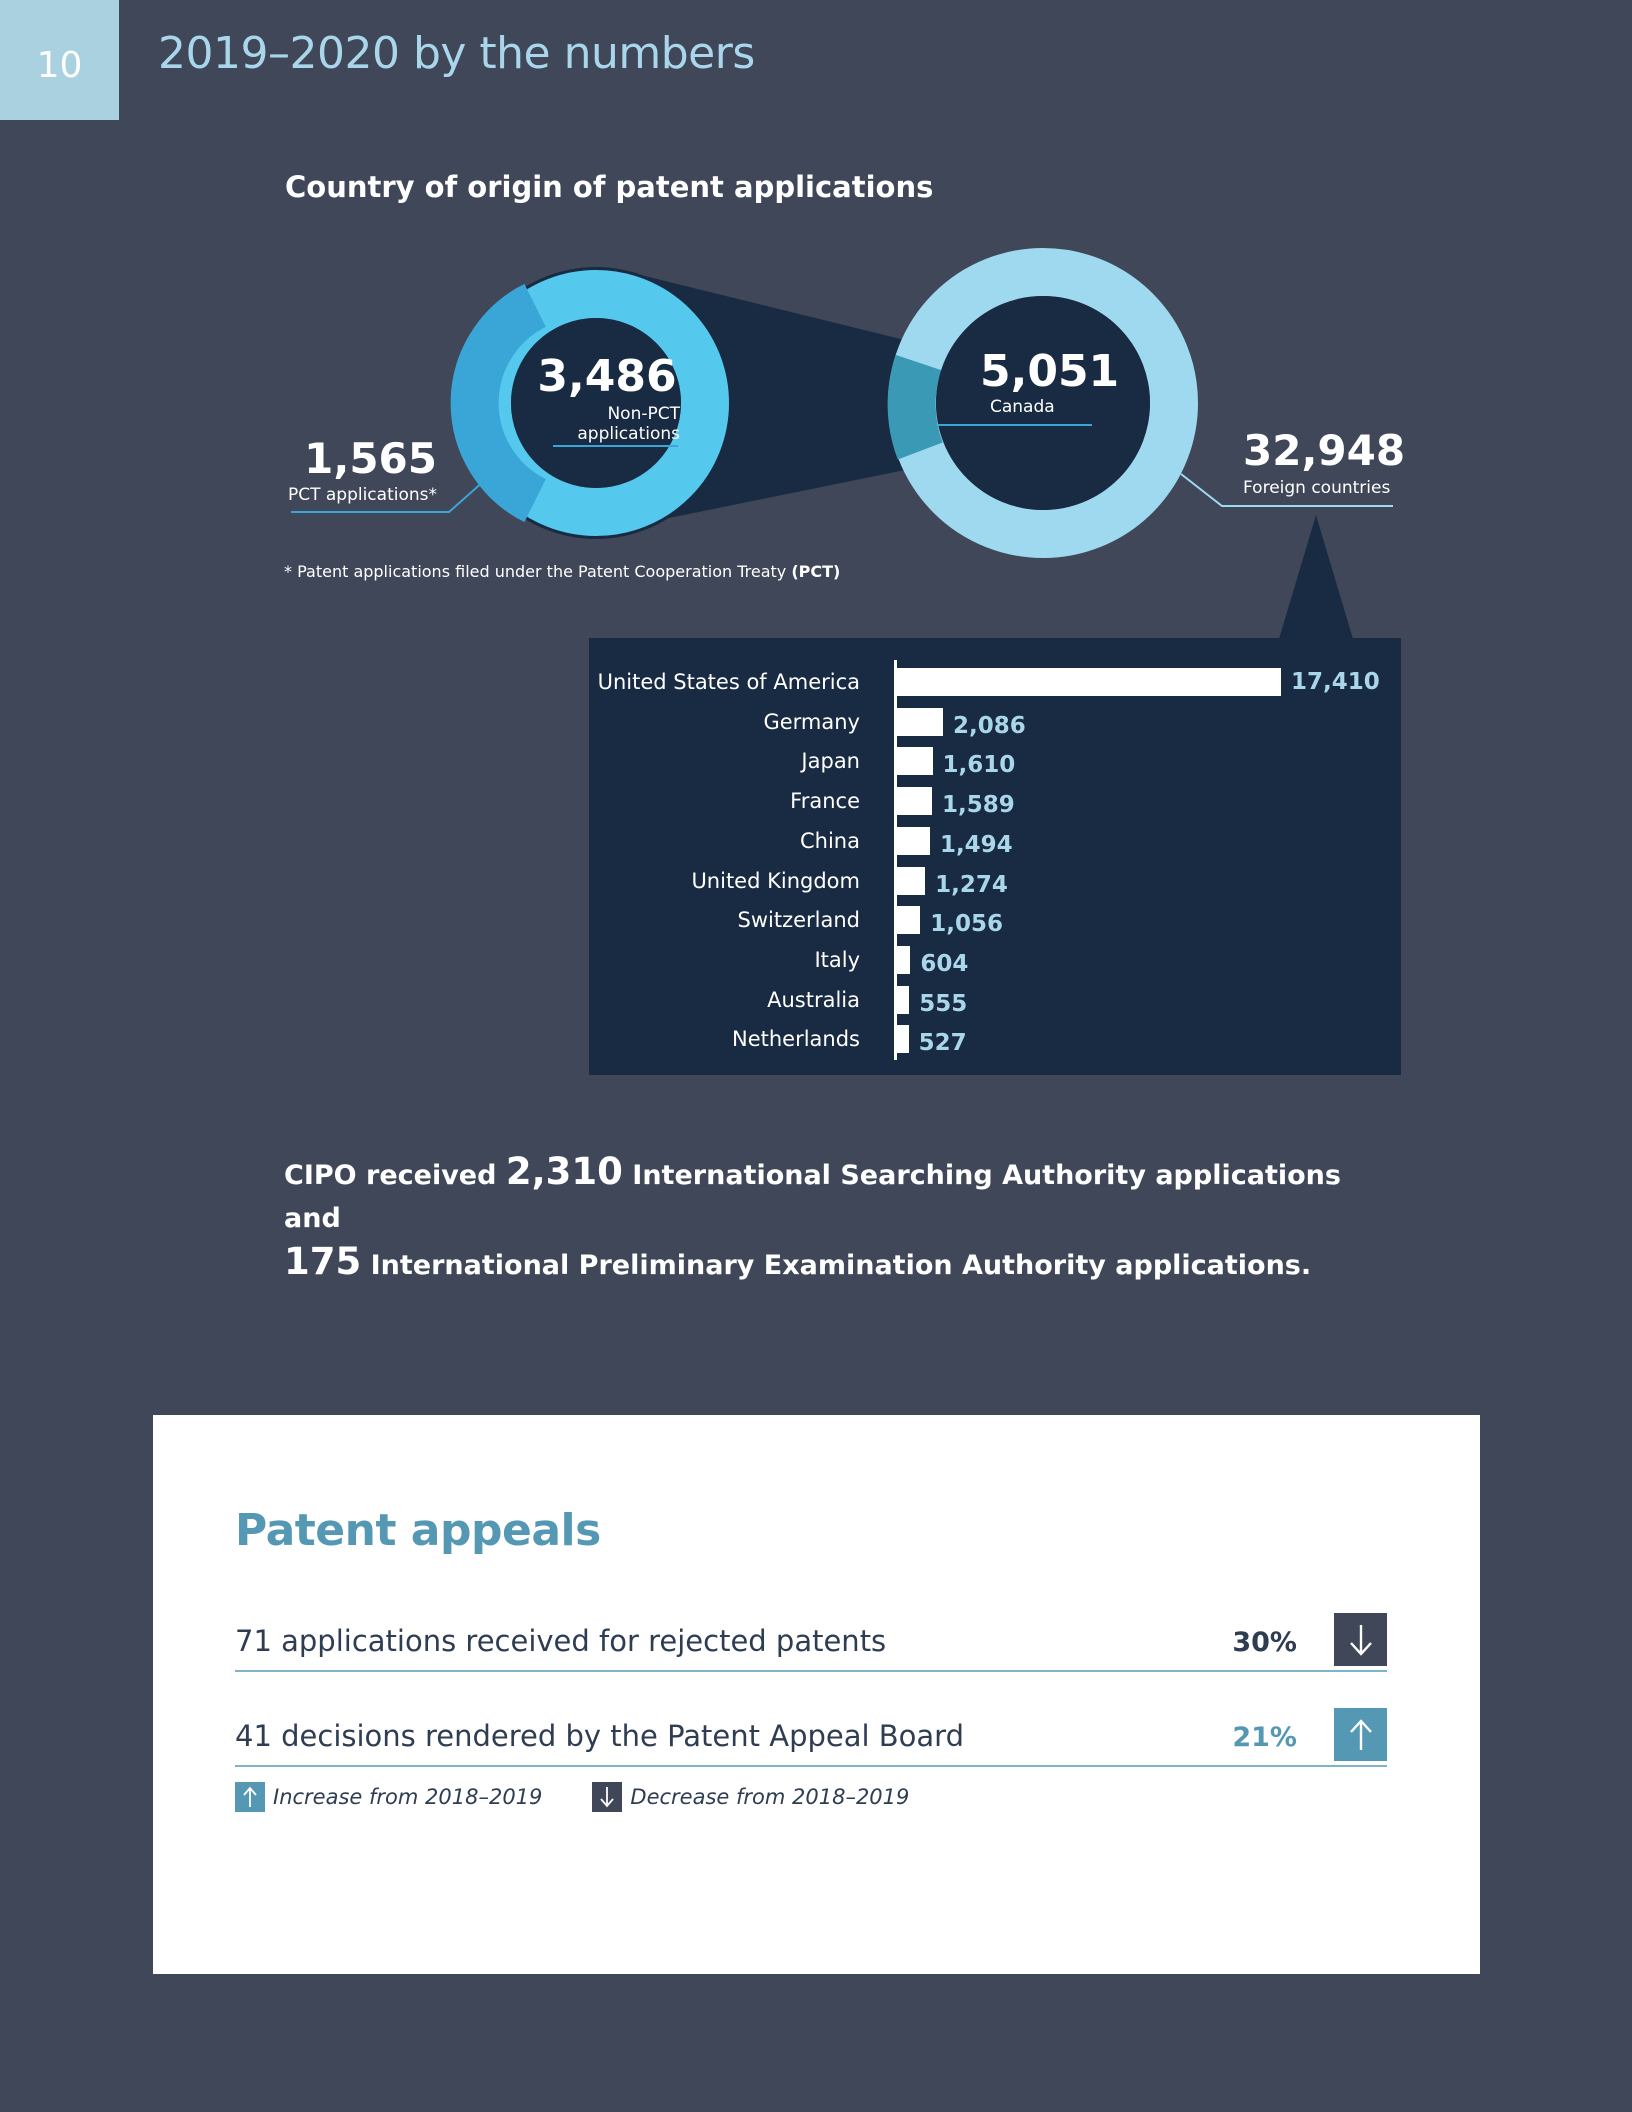 Image resolution: width=1632 pixels, height=2112 pixels. Describe the element at coordinates (370, 458) in the screenshot. I see `pct-value: 1,565` at that location.